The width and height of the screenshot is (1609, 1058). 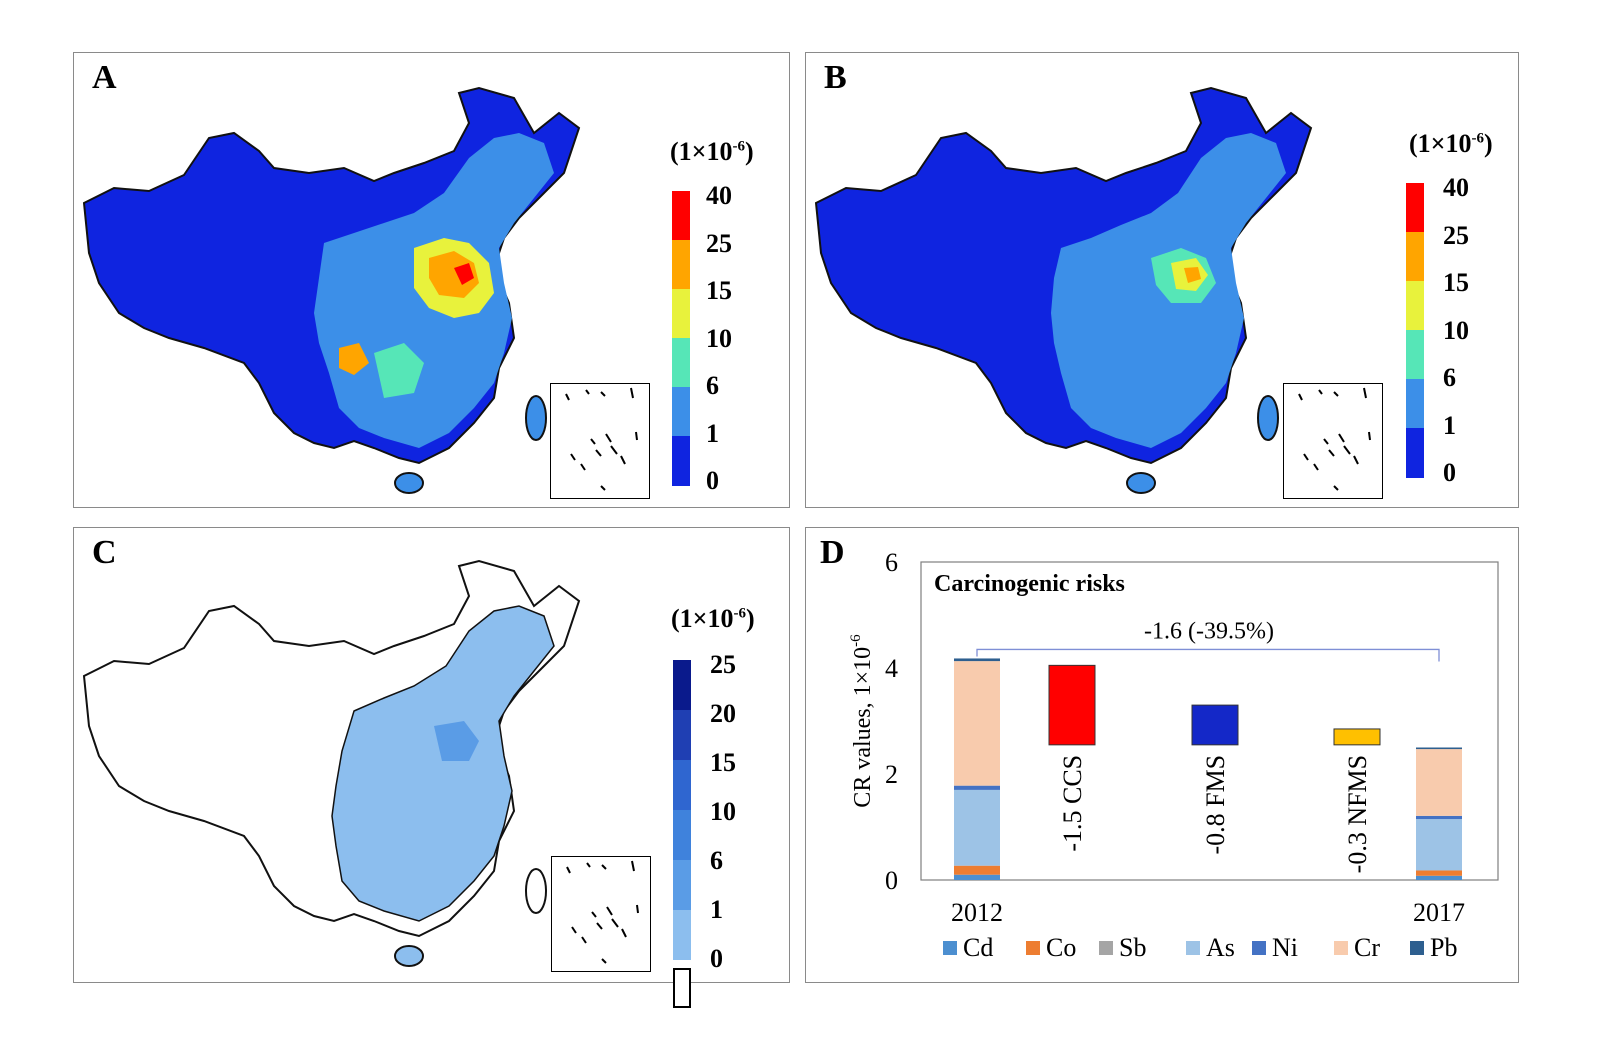 What do you see at coordinates (1063, 290) in the screenshot?
I see `china-map-b` at bounding box center [1063, 290].